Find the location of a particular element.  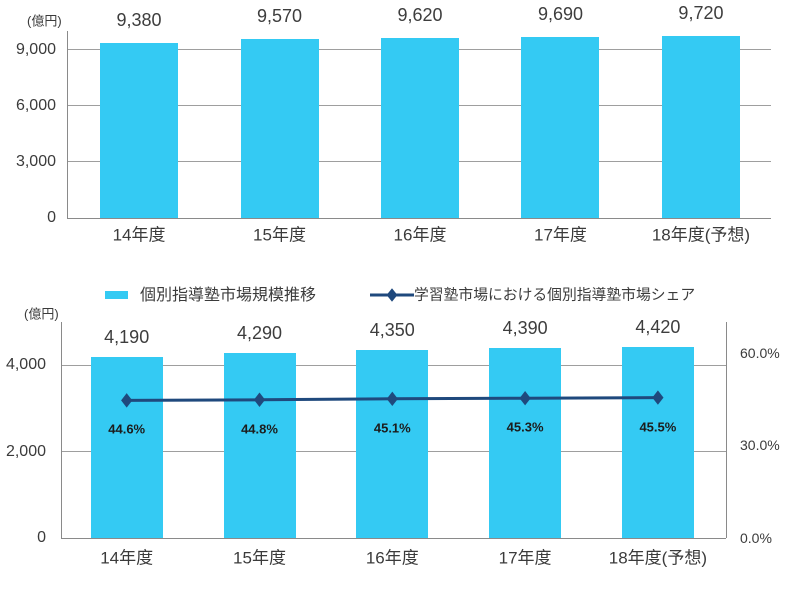

bar-value-label: 4,290 is located at coordinates (259, 332).